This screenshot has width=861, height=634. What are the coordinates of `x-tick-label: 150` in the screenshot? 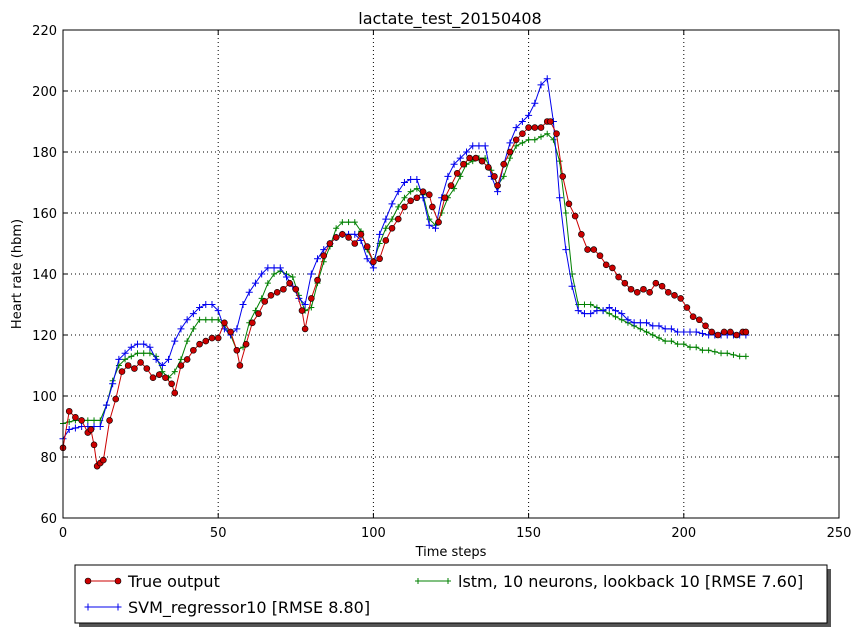 It's located at (528, 533).